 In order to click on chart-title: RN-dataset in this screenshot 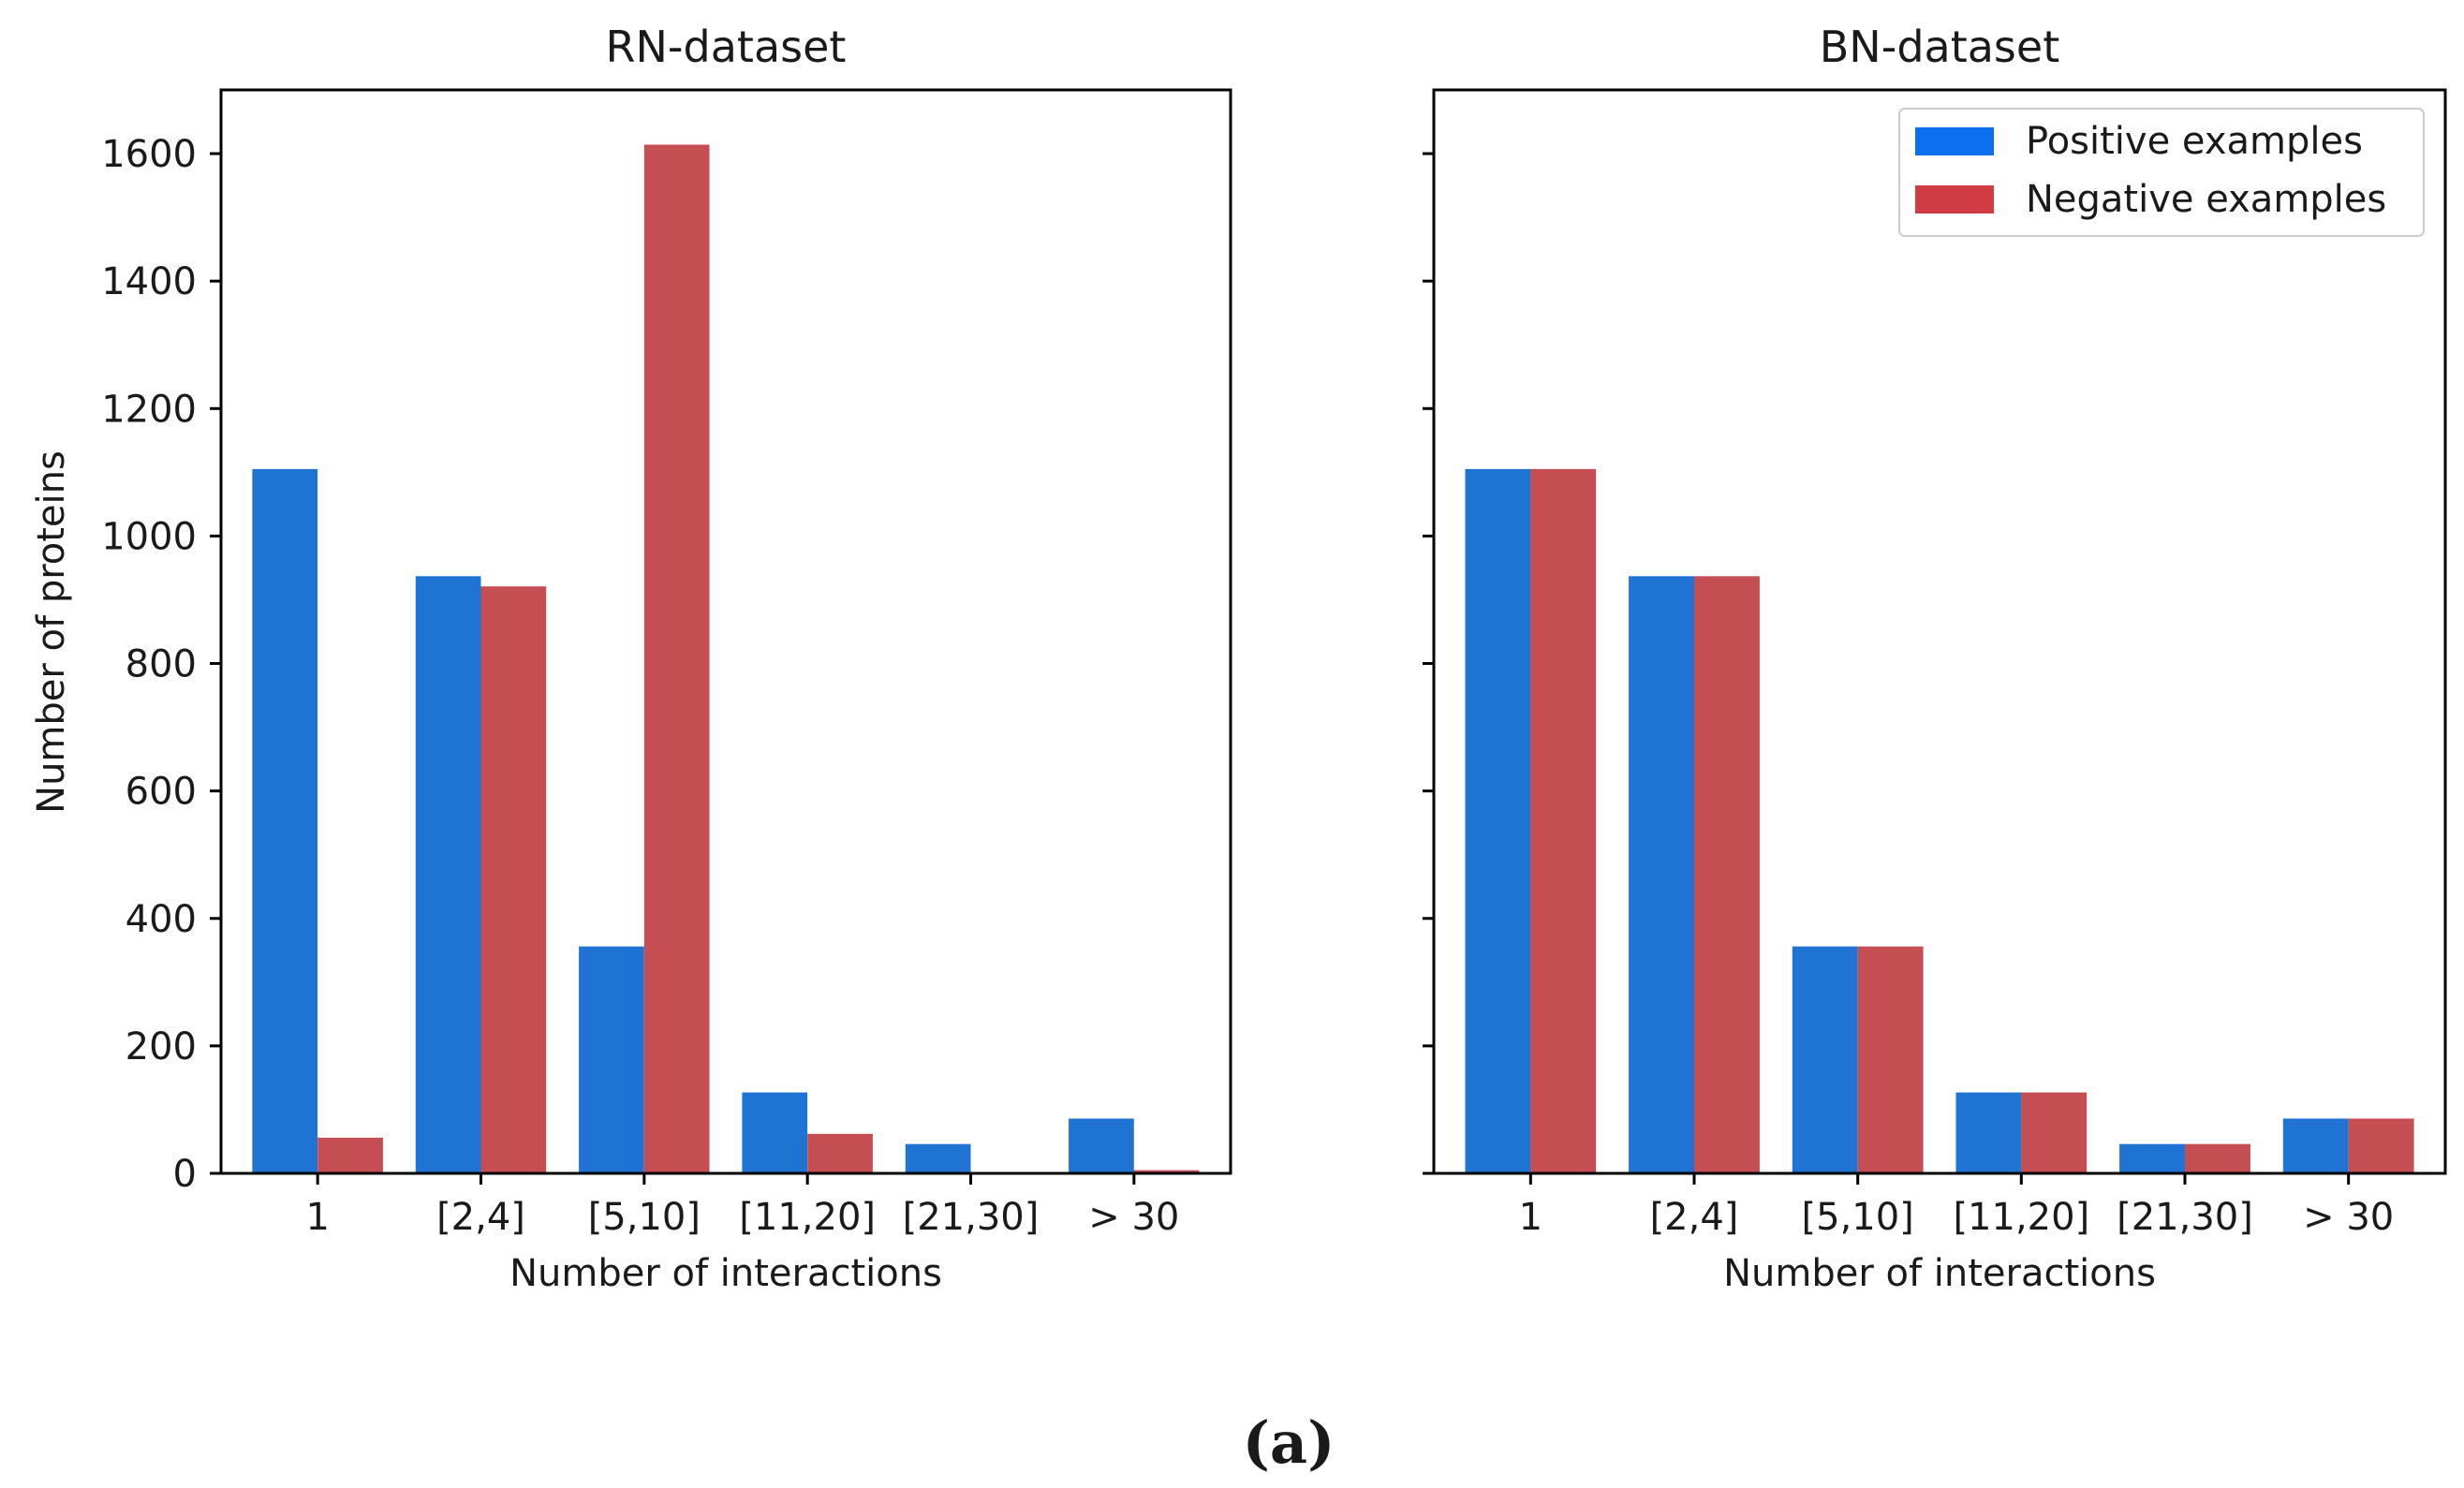, I will do `click(726, 47)`.